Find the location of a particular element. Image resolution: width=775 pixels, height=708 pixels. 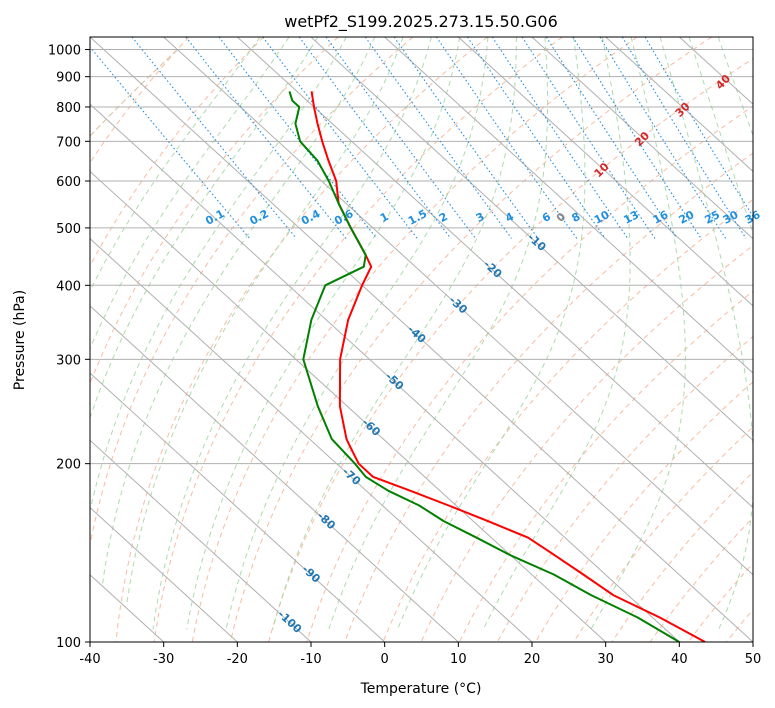

x-tick-label: 30 is located at coordinates (605, 659).